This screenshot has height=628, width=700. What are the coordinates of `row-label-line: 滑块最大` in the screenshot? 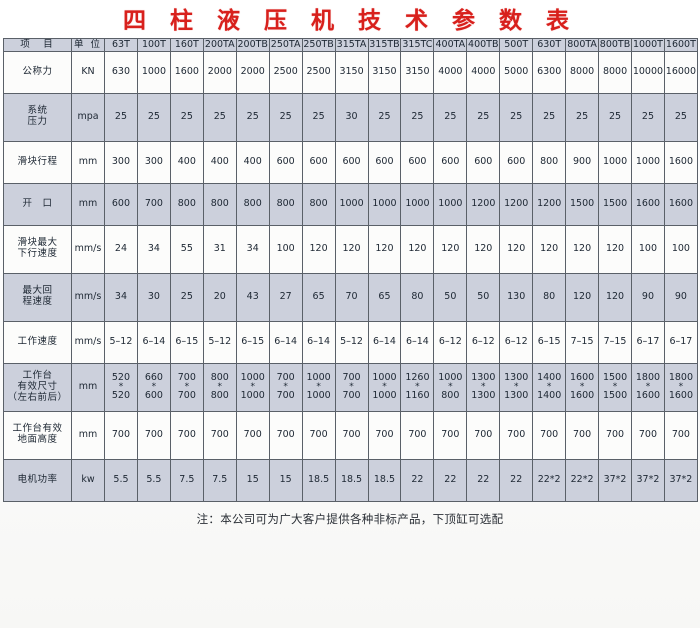 It's located at (37, 243).